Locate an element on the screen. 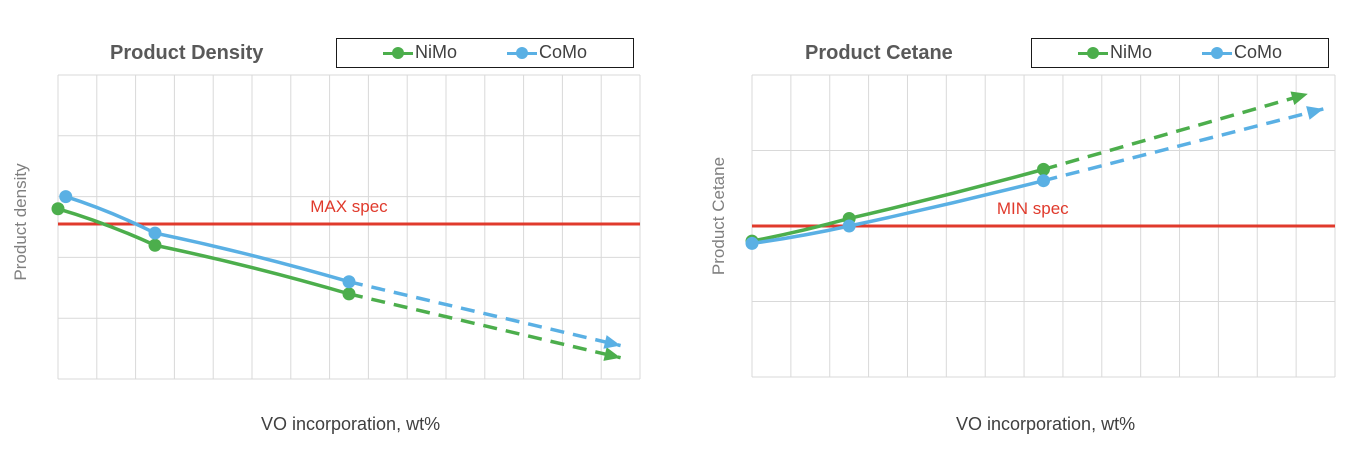 This screenshot has height=460, width=1347. y-axis-label: Product density is located at coordinates (20, 222).